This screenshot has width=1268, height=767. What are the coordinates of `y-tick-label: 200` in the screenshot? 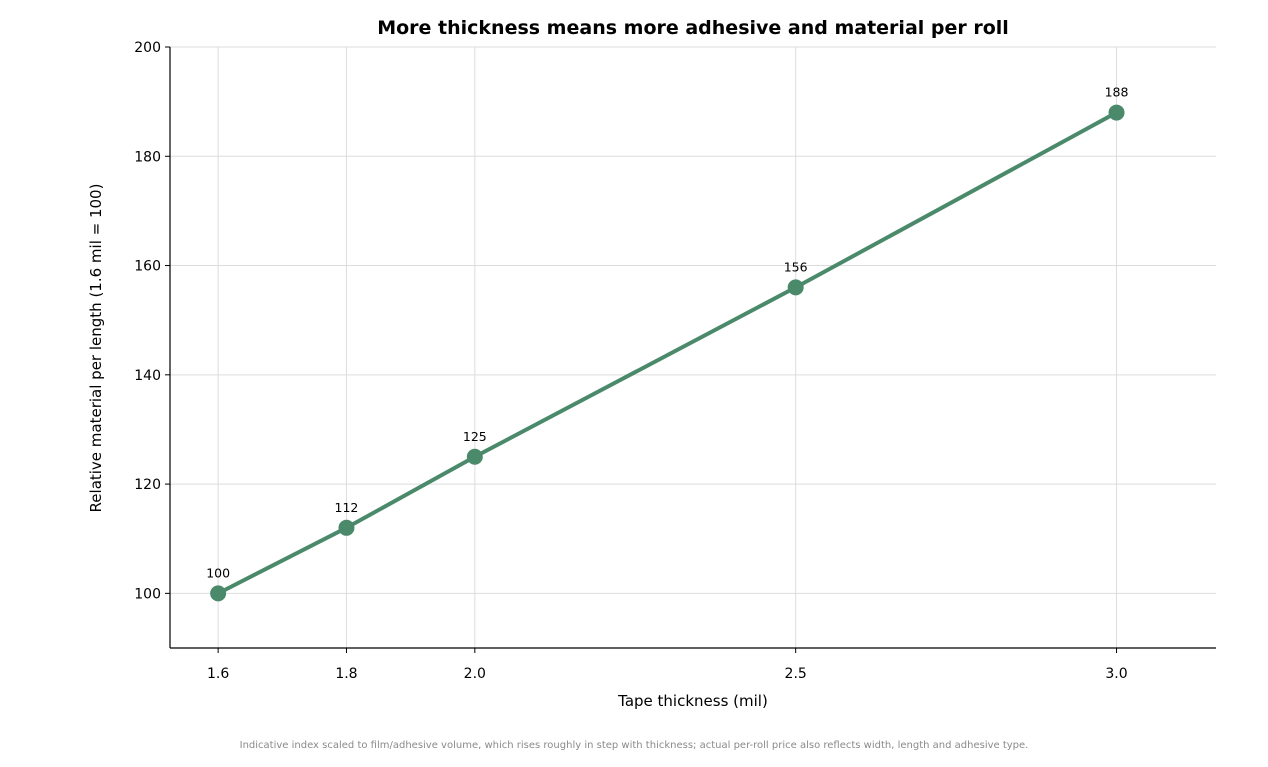 It's located at (147, 48).